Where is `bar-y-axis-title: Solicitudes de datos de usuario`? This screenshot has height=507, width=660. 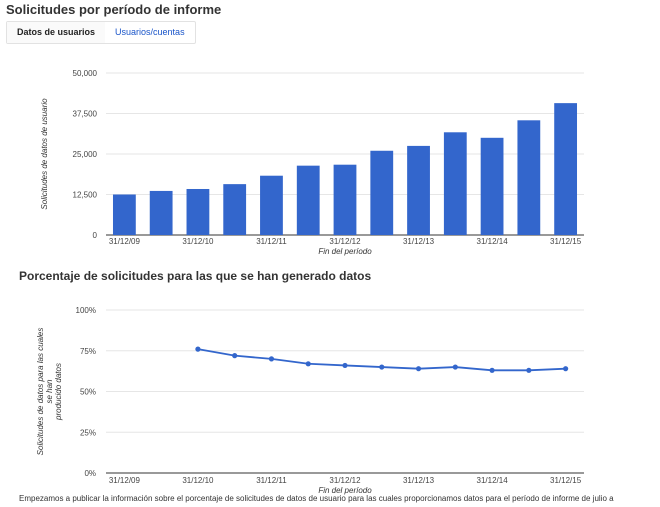
bar-y-axis-title: Solicitudes de datos de usuario is located at coordinates (44, 154).